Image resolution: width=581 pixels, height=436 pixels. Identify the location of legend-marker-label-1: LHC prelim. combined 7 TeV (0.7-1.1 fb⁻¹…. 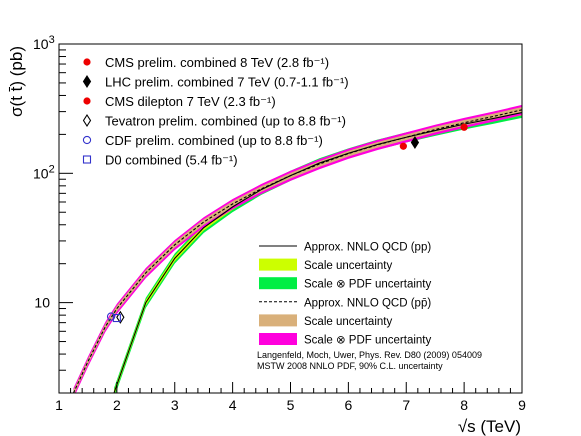
(227, 82).